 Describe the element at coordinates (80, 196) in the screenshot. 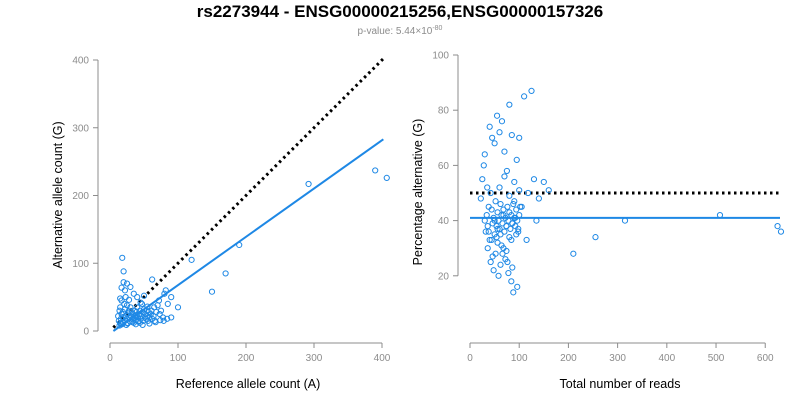

I see `left-y-tick-label: 200` at that location.